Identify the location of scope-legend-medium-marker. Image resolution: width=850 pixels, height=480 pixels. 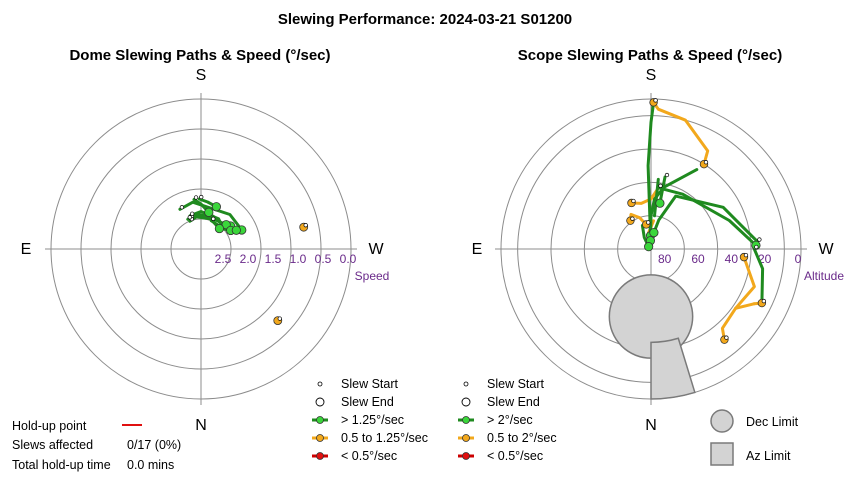
(466, 438).